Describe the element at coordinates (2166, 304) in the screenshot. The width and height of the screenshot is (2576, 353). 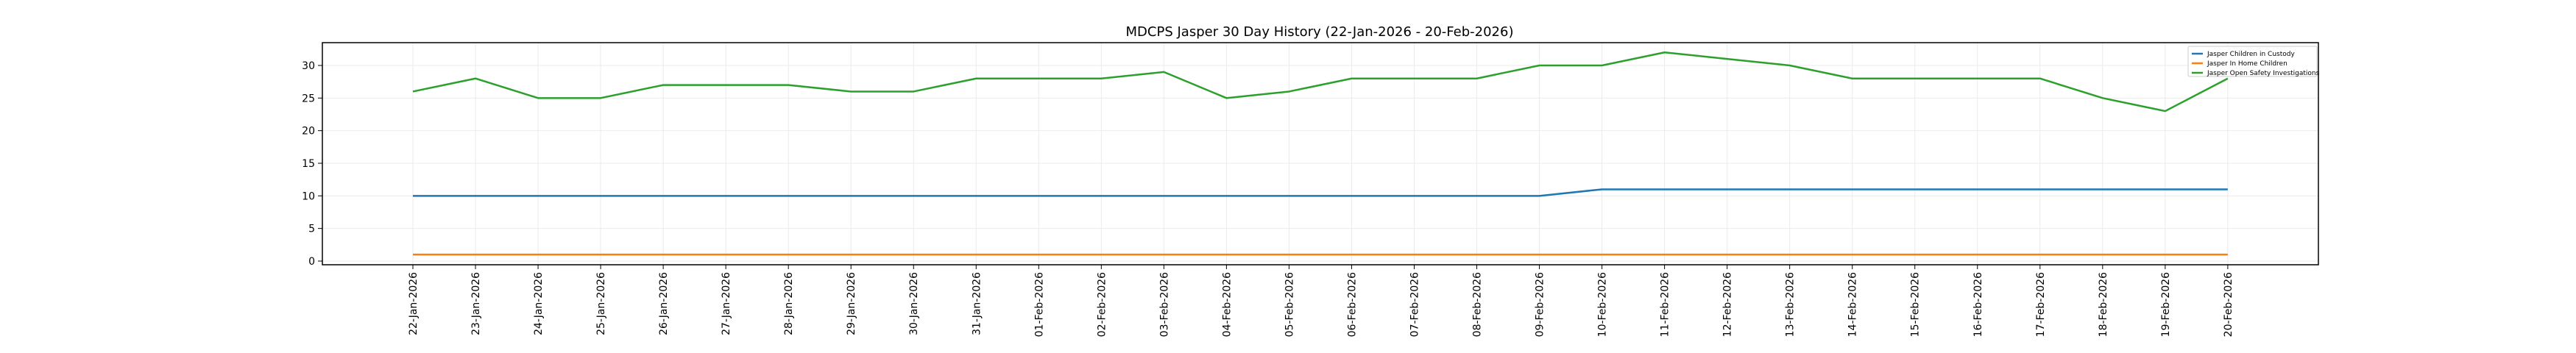
I see `x-tick-label: 19-Feb-2026` at that location.